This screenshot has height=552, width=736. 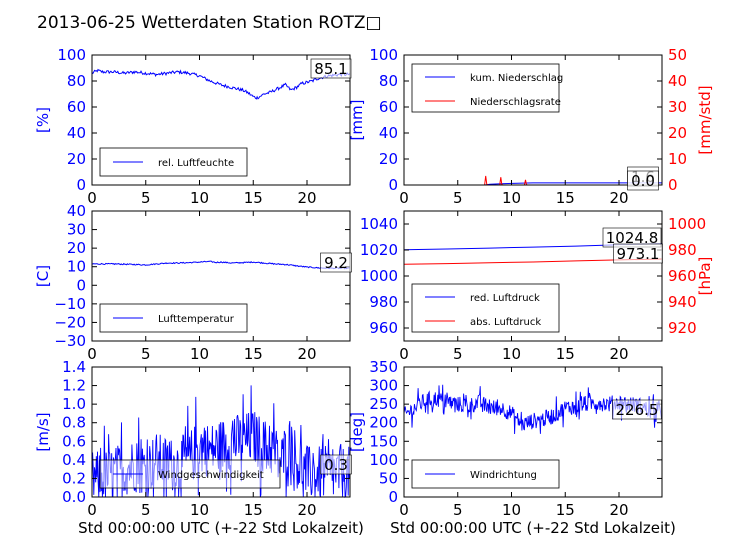 What do you see at coordinates (70, 322) in the screenshot?
I see `y-tick-label: −20` at bounding box center [70, 322].